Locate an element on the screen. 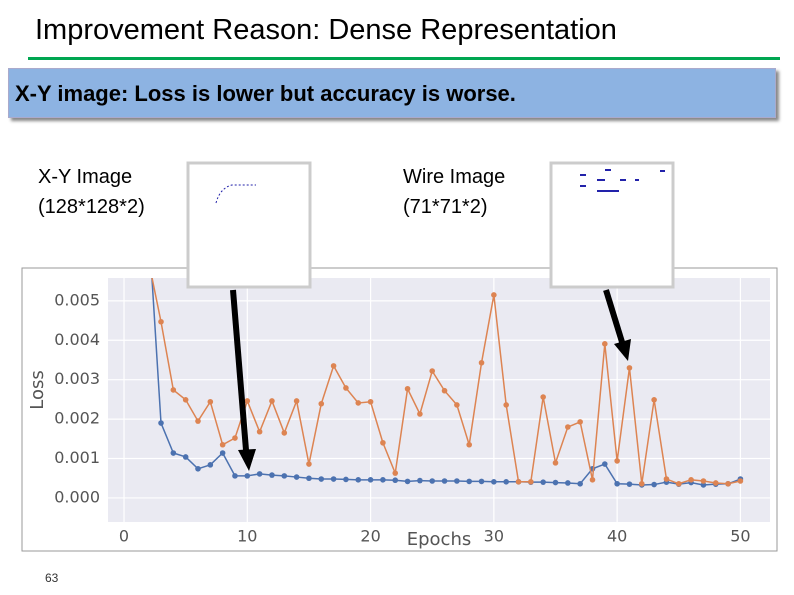 The height and width of the screenshot is (595, 794). x-tick-label: 40 is located at coordinates (617, 536).